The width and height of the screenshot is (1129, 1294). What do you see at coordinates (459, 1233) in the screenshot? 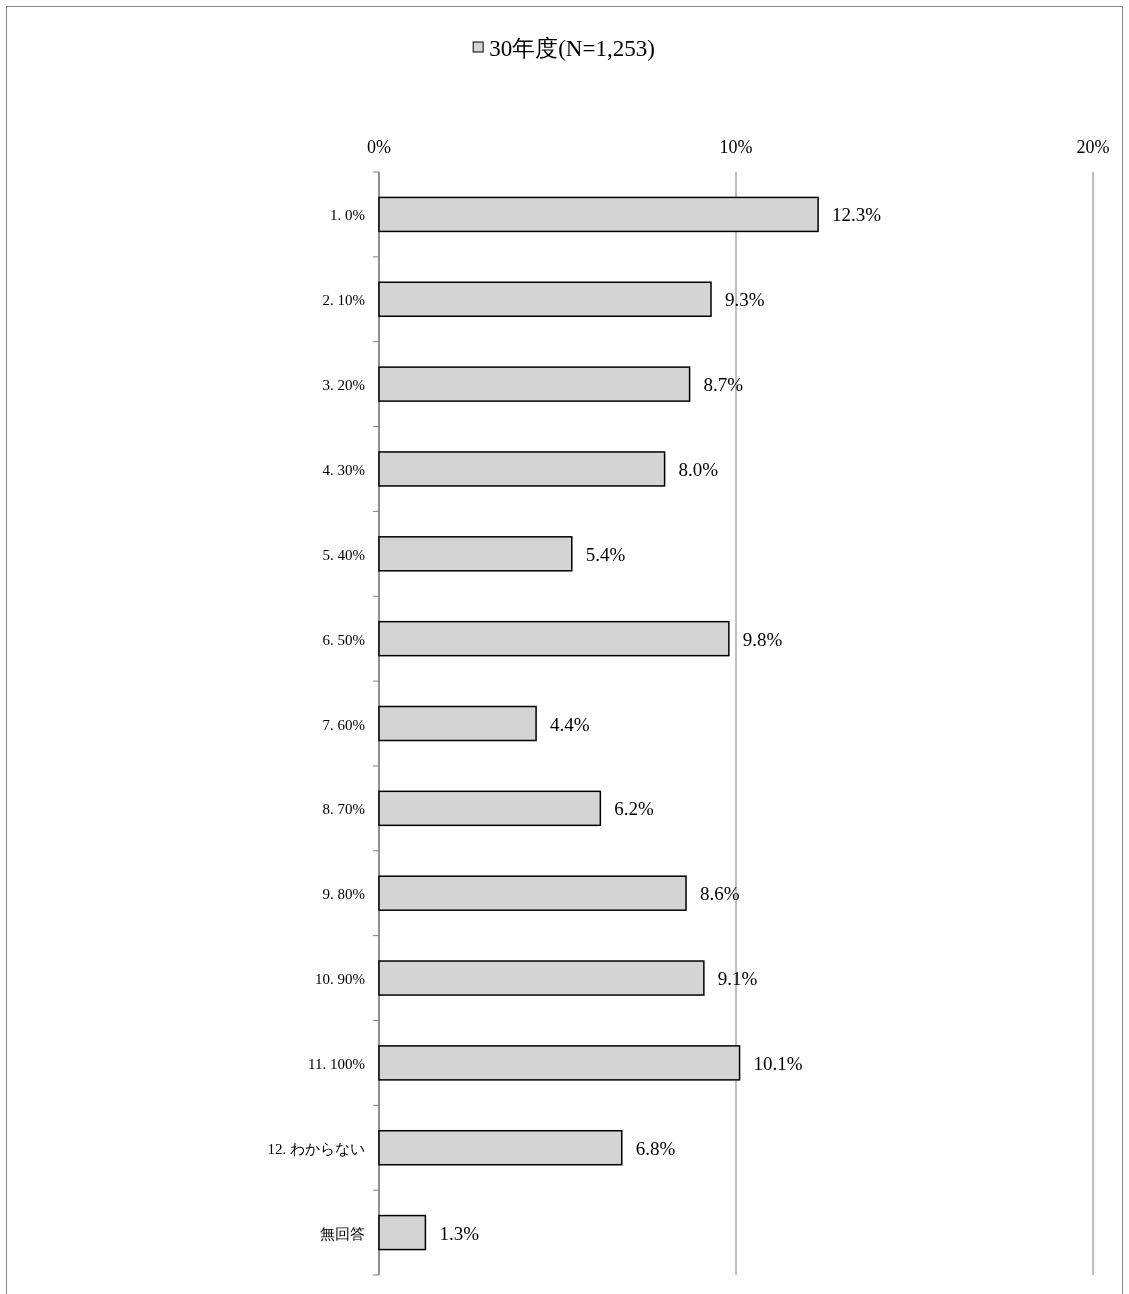
I see `data-label: 1.3%` at bounding box center [459, 1233].